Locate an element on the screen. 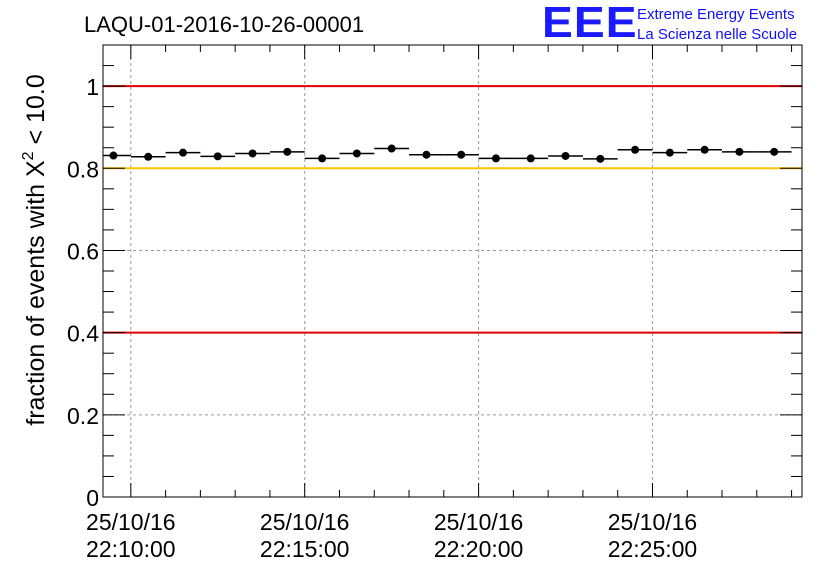 Image resolution: width=836 pixels, height=572 pixels. y-axis-label-exponent: 2 is located at coordinates (28, 155).